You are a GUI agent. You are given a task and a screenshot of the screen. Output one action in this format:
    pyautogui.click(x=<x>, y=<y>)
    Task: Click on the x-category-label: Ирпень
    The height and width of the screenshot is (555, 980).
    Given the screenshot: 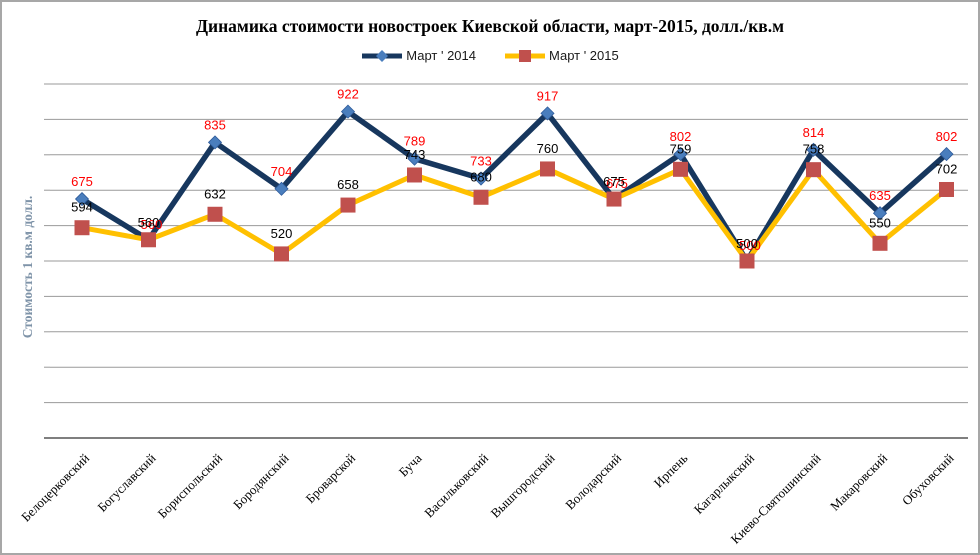 What is the action you would take?
    pyautogui.click(x=671, y=470)
    